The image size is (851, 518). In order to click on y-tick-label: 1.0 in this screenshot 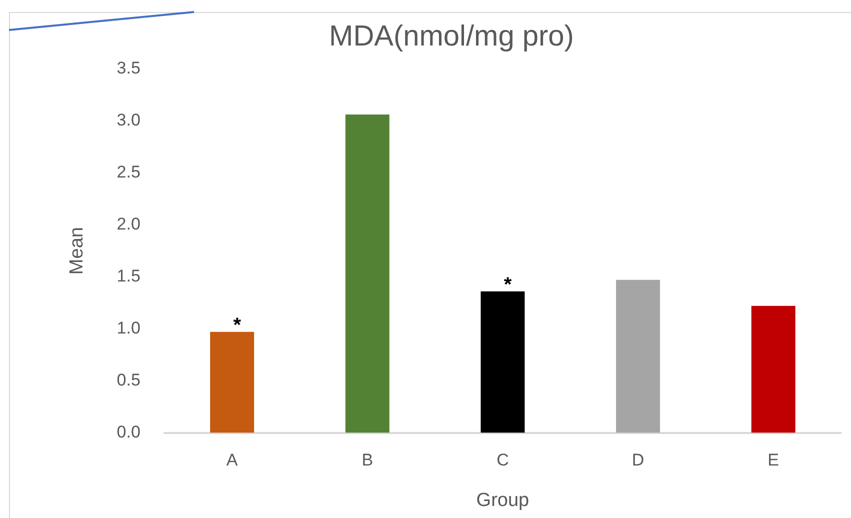, I will do `click(128, 328)`.